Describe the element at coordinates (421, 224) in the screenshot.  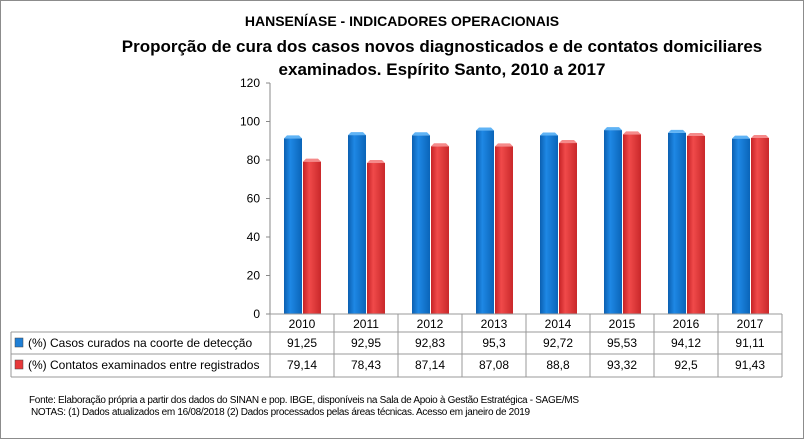
I see `bar-casos-2012` at that location.